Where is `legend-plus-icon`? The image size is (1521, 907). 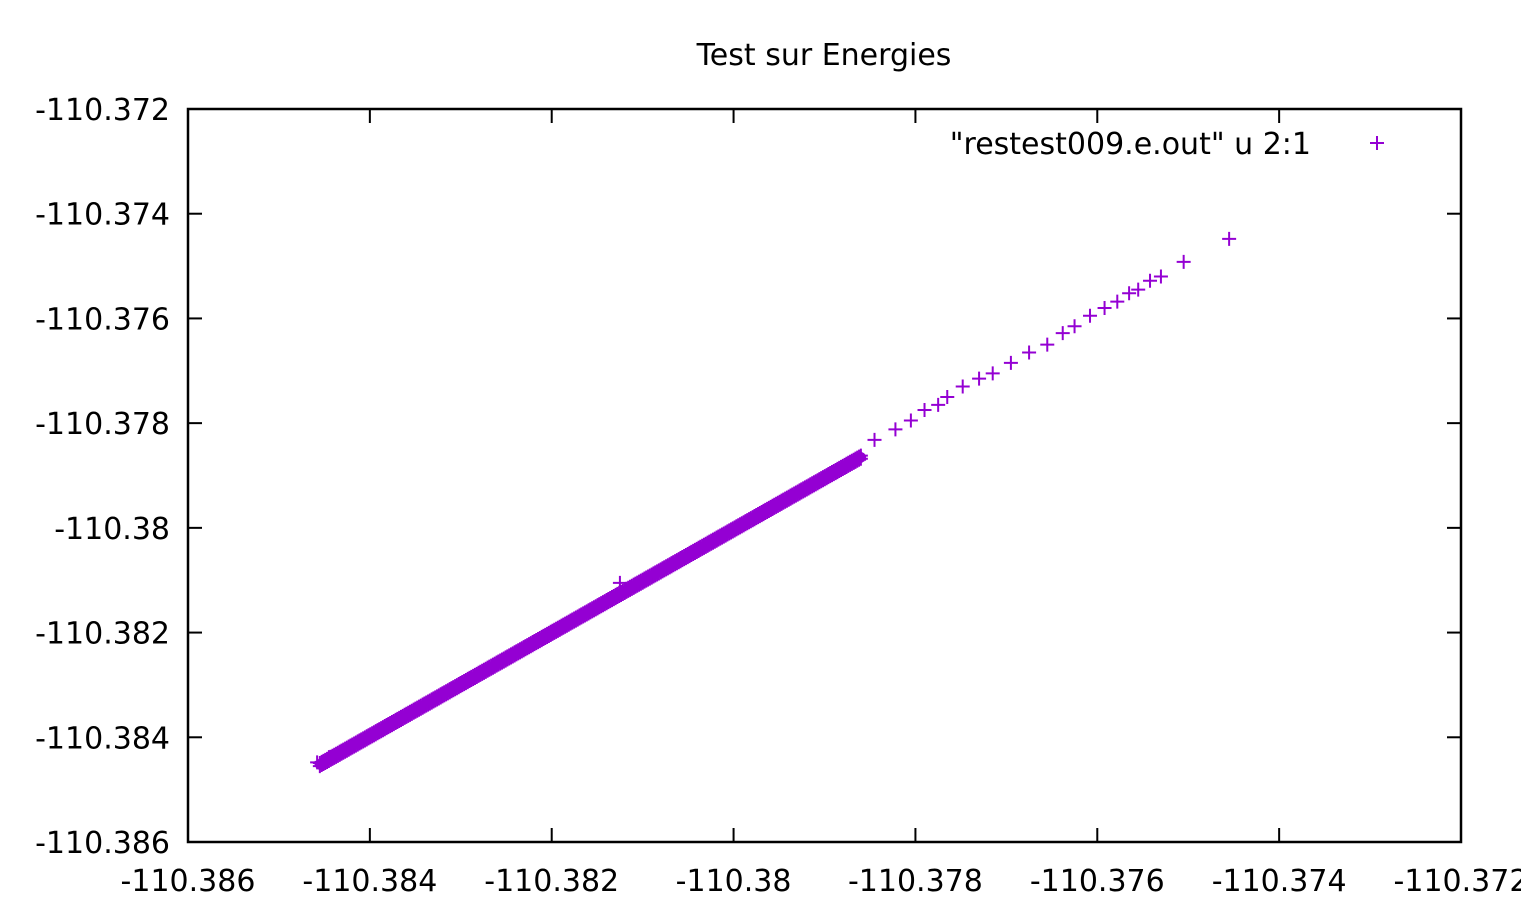
legend-plus-icon is located at coordinates (1377, 143).